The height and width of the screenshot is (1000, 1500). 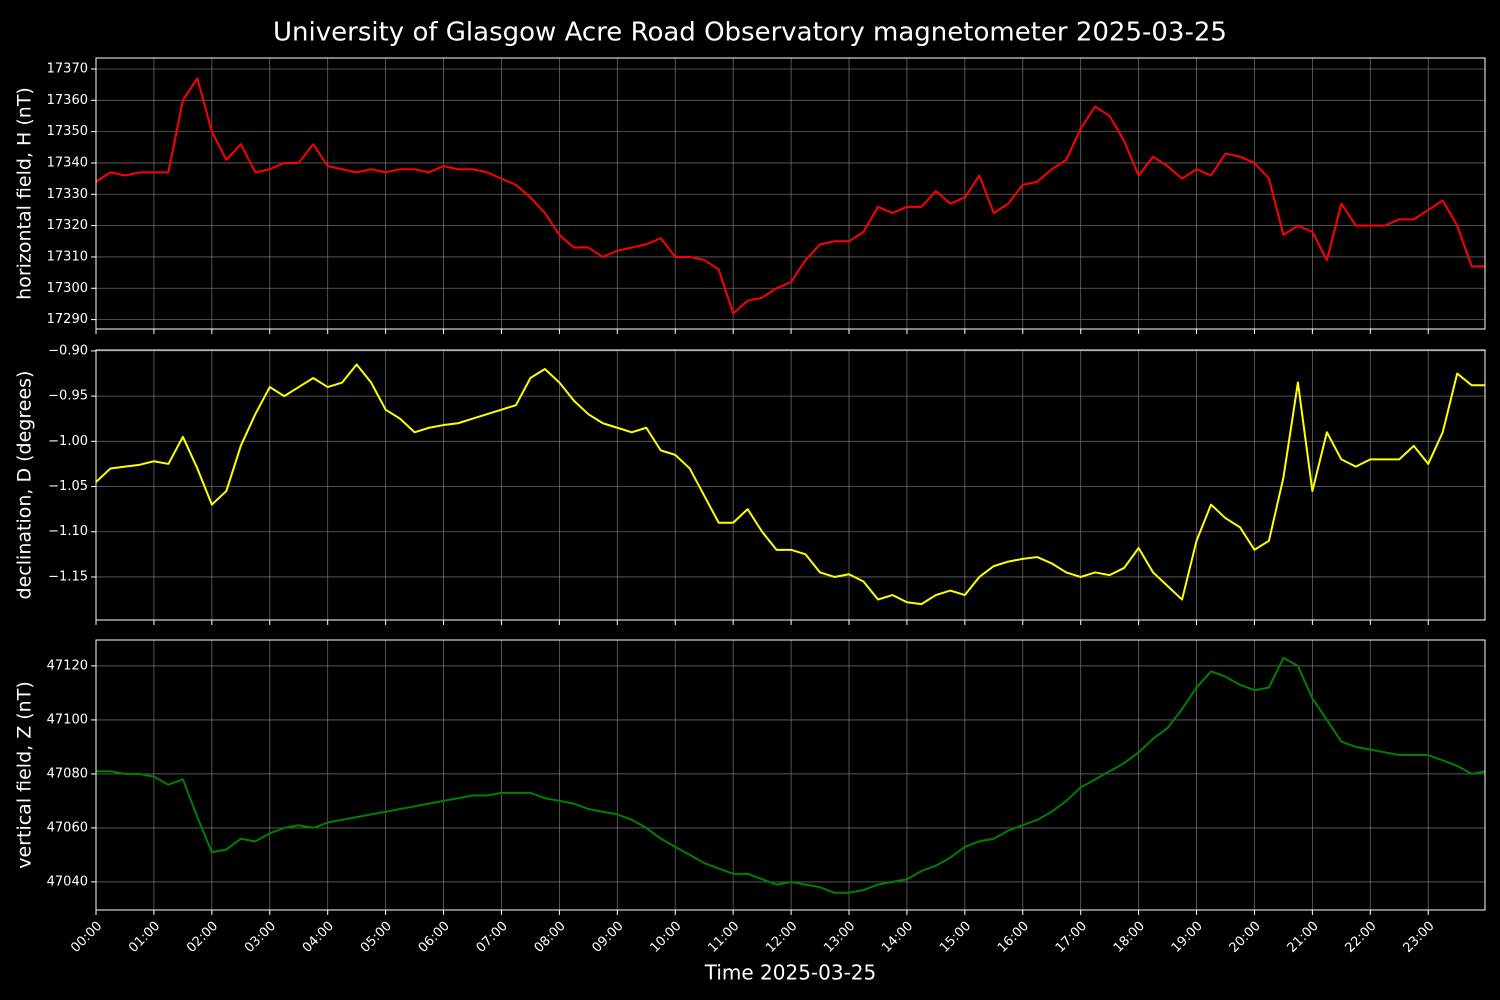 I want to click on x-tick-label: 01:00, so click(x=144, y=937).